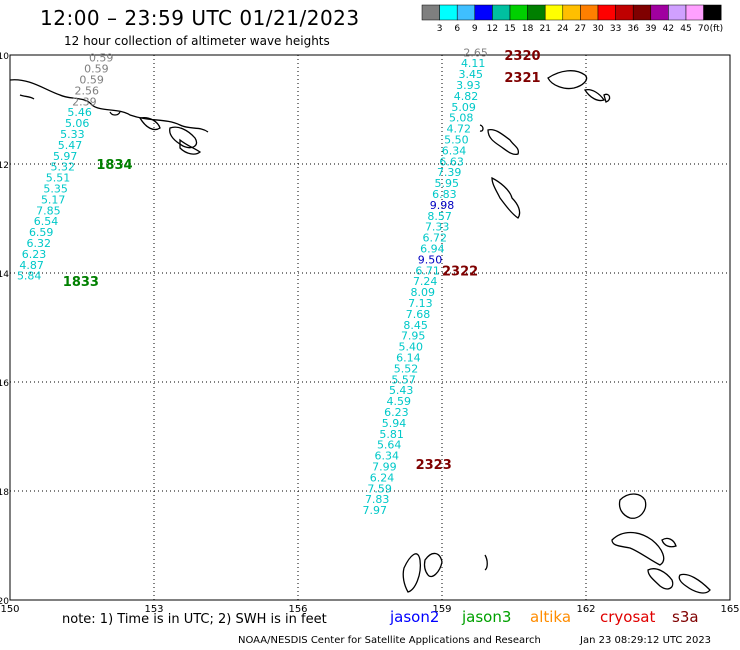 The image size is (740, 650). I want to click on wave-height-label: 5.32, so click(63, 167).